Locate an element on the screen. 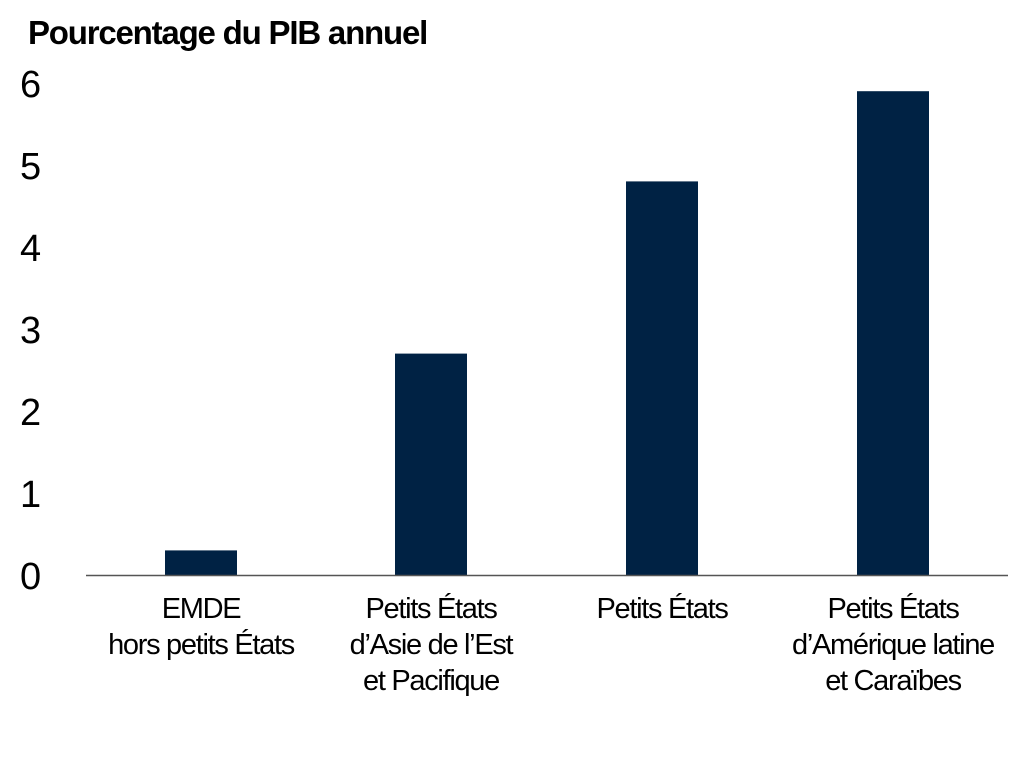  y-tick-label: 2 is located at coordinates (30, 413).